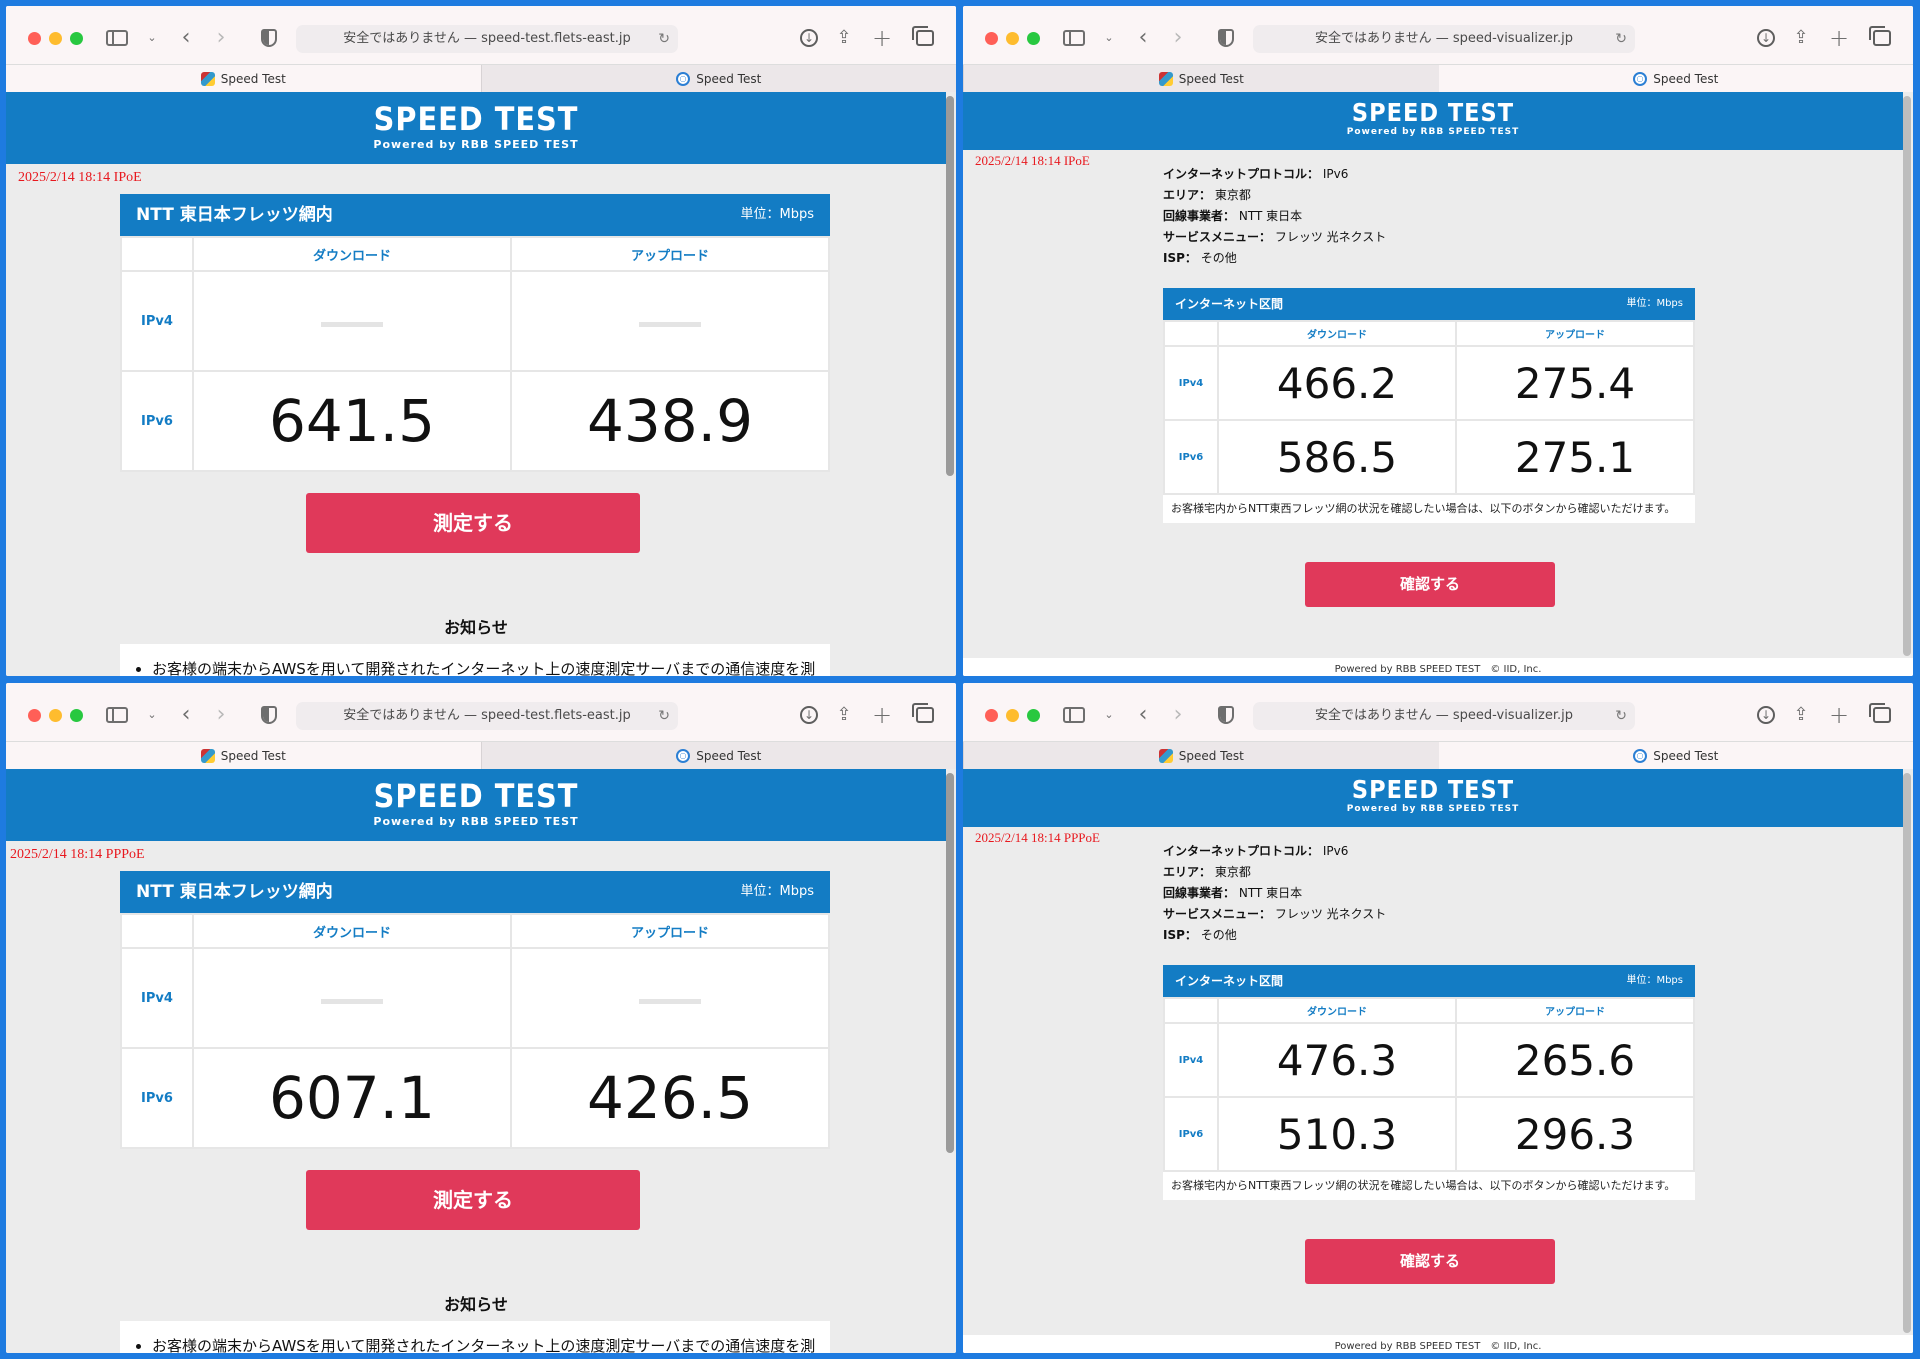 The image size is (1920, 1359). I want to click on info-row: エリア： 東京都, so click(1274, 195).